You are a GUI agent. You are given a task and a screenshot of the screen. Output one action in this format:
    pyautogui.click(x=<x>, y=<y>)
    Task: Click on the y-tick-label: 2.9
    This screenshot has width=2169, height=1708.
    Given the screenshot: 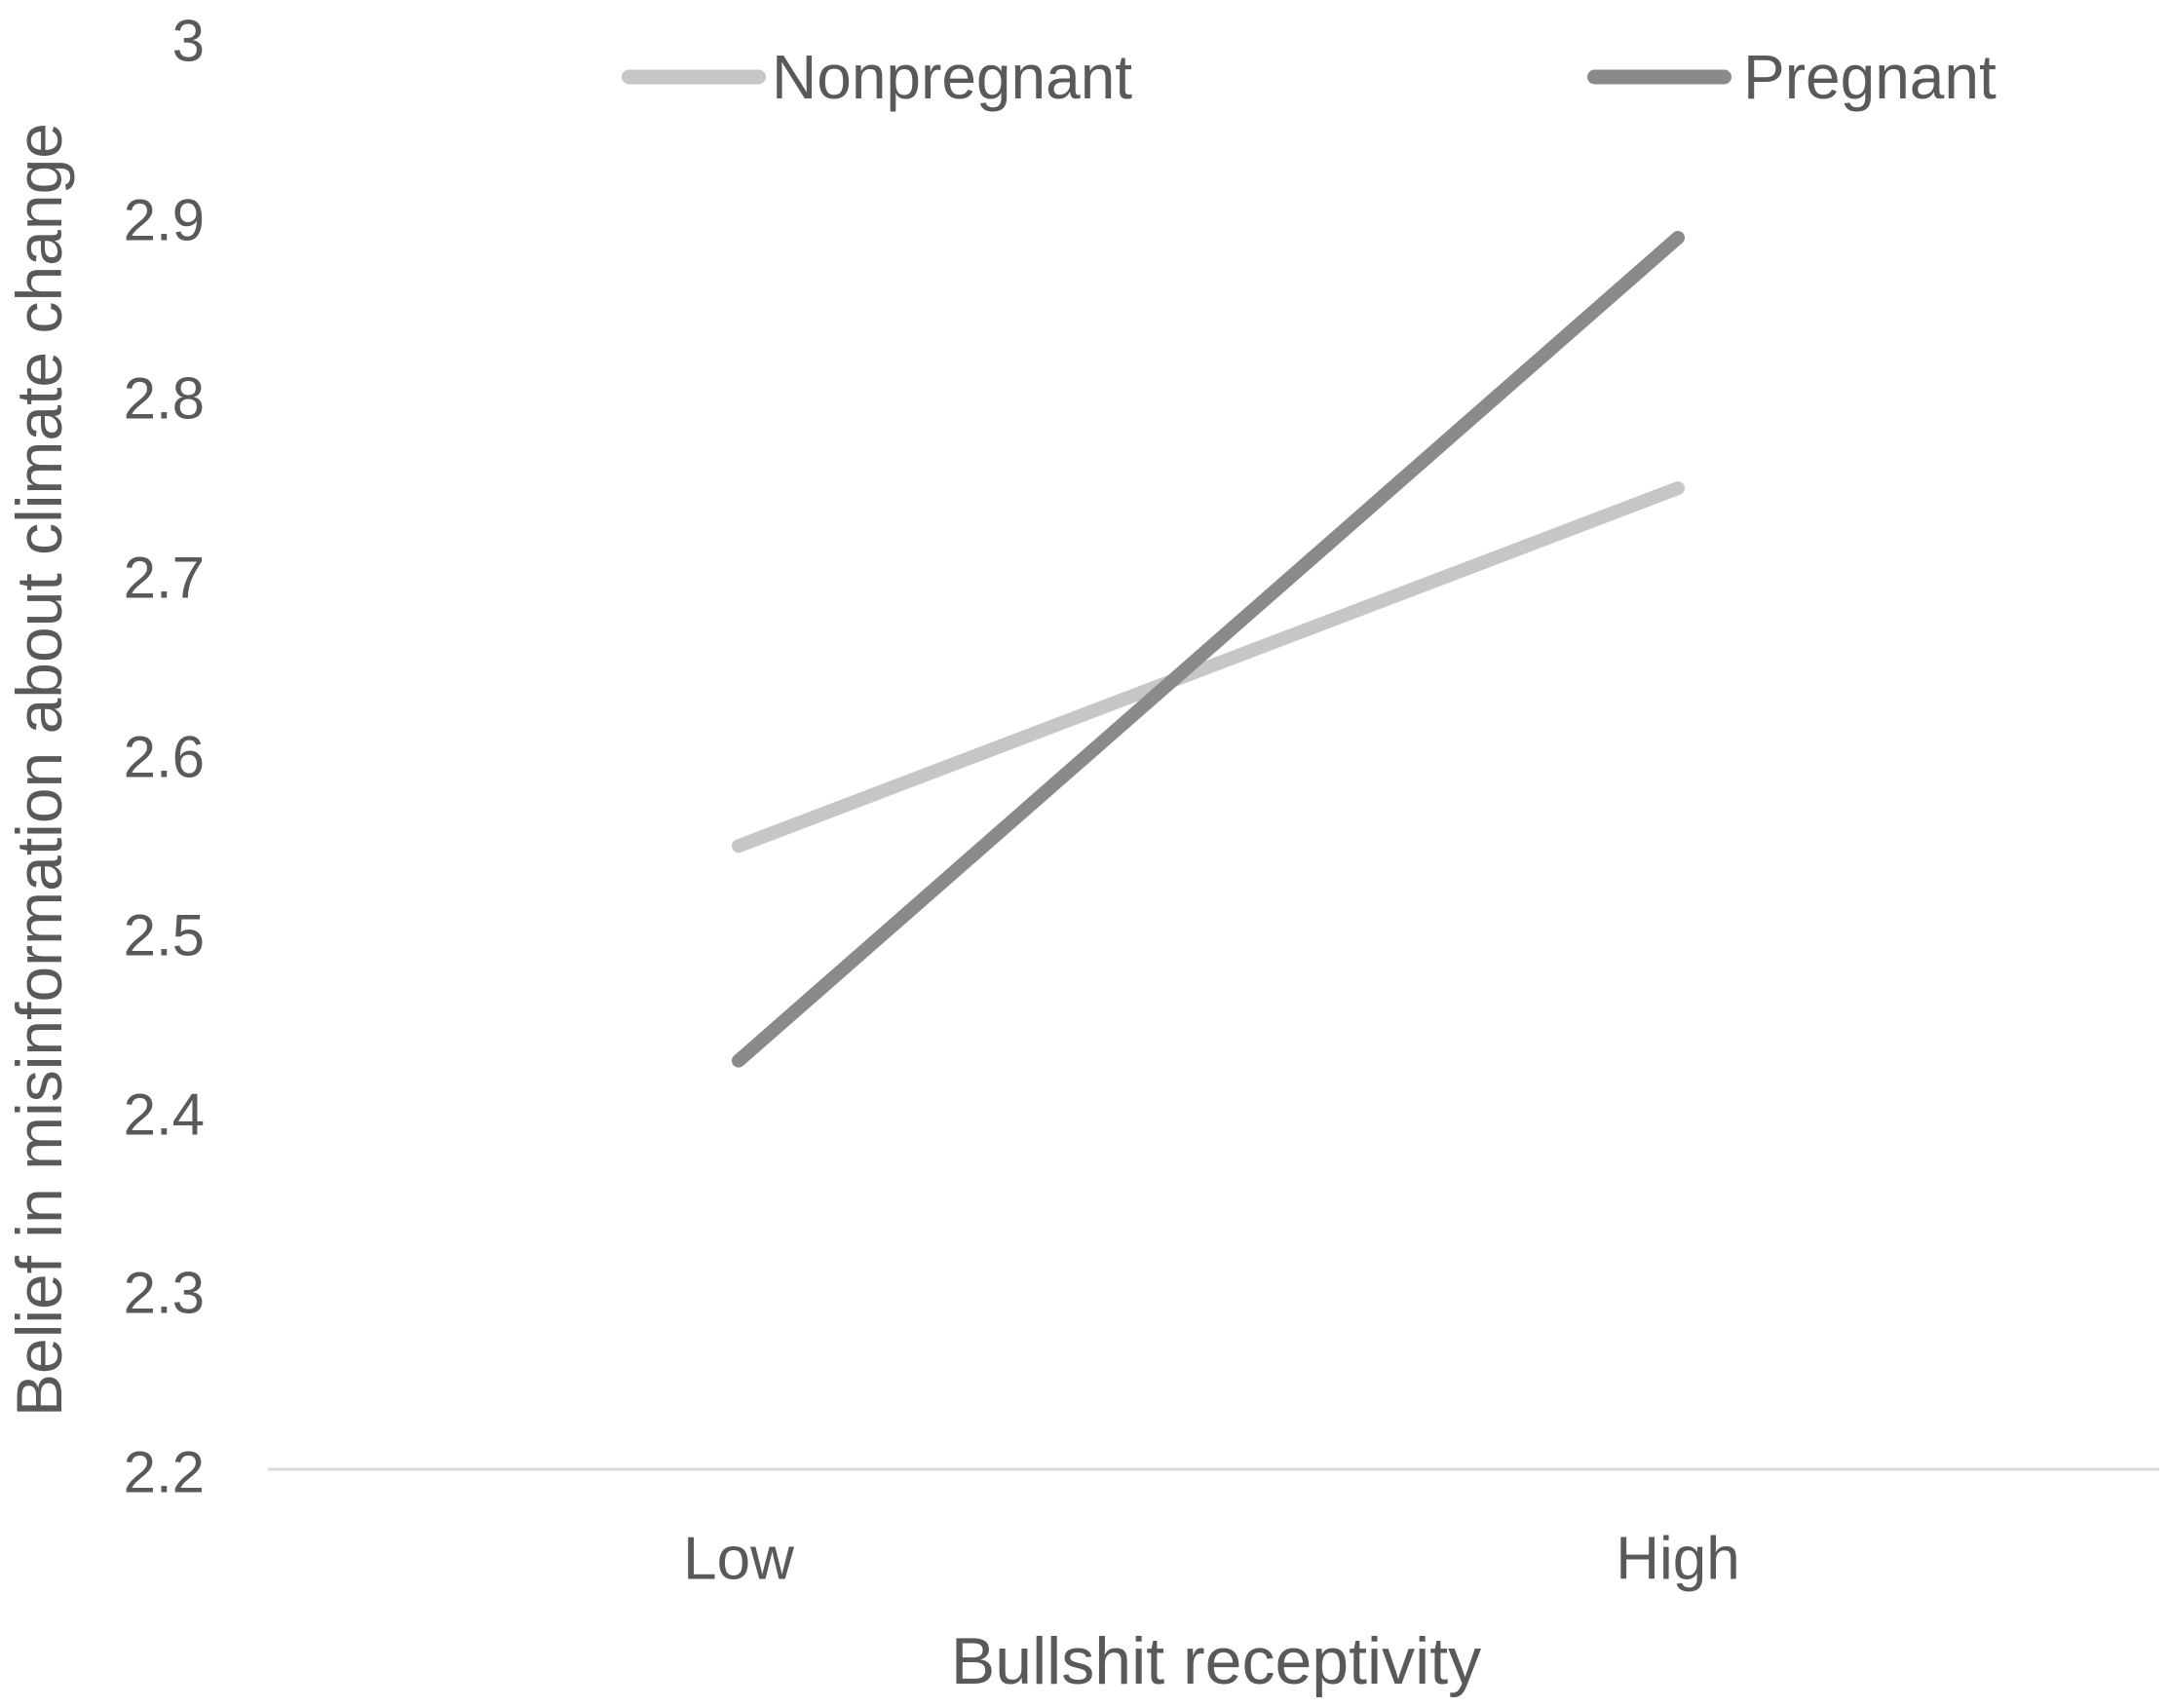 What is the action you would take?
    pyautogui.click(x=164, y=220)
    